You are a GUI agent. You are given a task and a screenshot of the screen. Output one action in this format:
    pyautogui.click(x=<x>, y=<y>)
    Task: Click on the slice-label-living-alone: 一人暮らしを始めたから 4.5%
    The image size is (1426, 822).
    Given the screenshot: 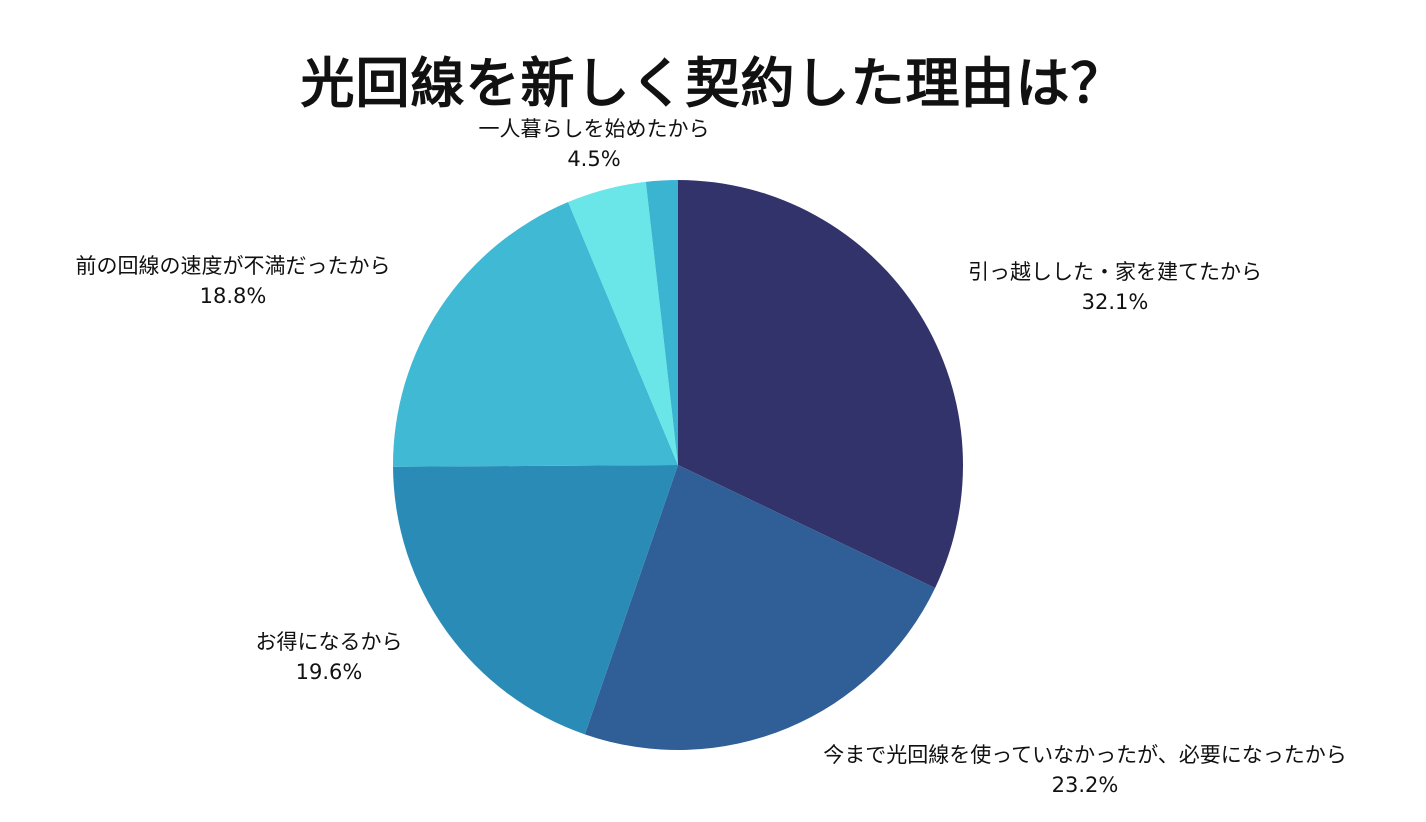 What is the action you would take?
    pyautogui.click(x=594, y=144)
    